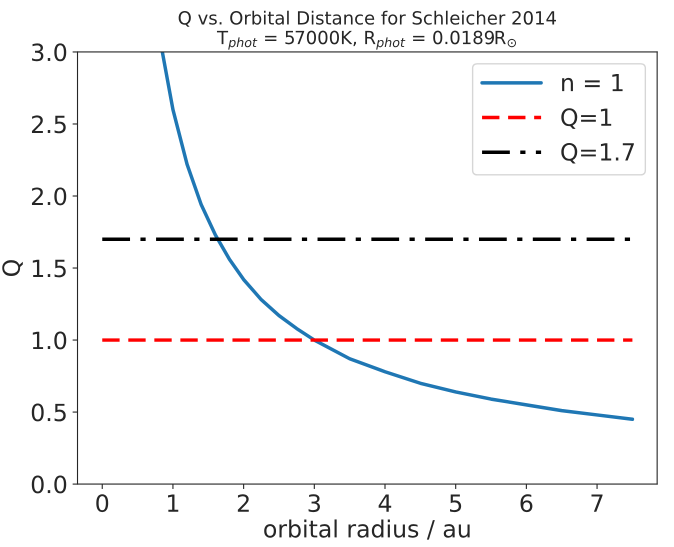 This screenshot has height=547, width=674. What do you see at coordinates (366, 40) in the screenshot?
I see `chart-subtitle: T$_{phot}$ = 57000K, R$_{phot}$ = 0.0189R$_{⊙}$` at bounding box center [366, 40].